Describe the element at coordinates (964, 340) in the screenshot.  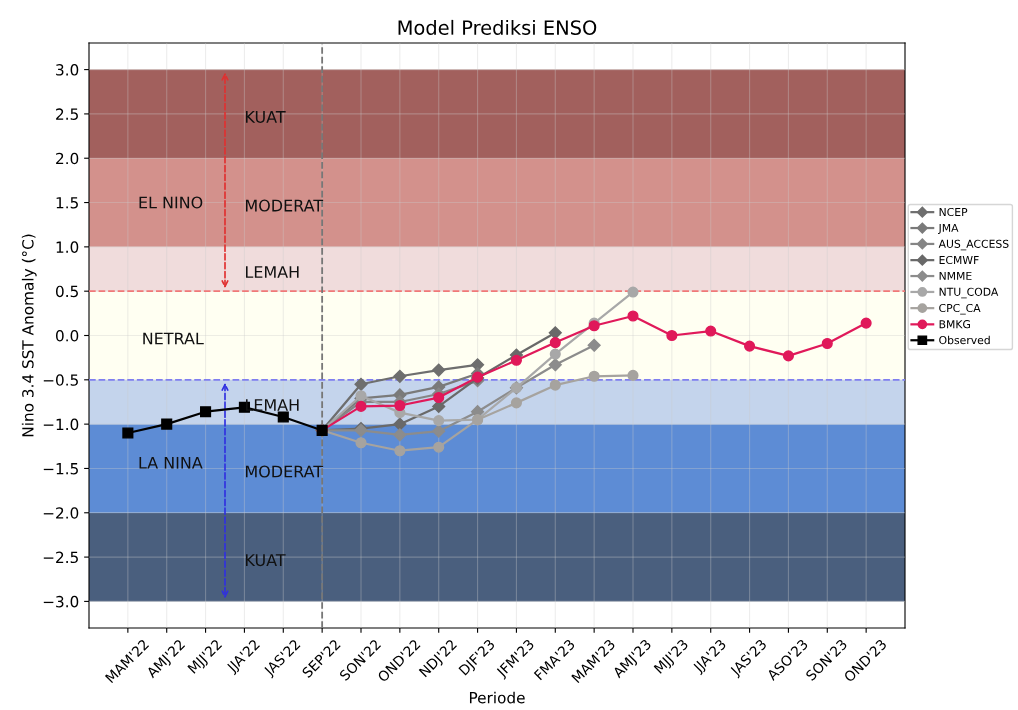
I see `legend-label: Observed` at that location.